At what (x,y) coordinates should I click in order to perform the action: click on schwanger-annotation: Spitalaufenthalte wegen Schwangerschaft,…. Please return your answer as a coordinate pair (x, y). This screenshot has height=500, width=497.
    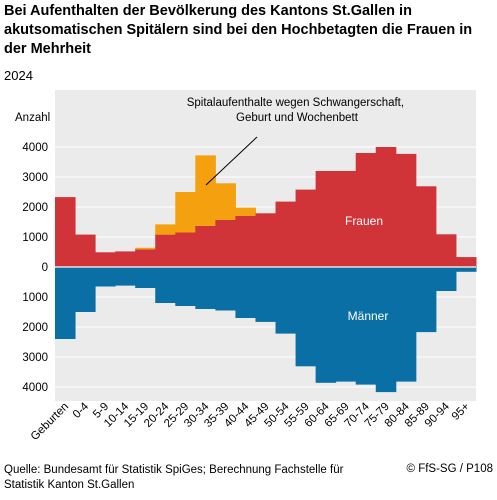
    Looking at the image, I should click on (297, 110).